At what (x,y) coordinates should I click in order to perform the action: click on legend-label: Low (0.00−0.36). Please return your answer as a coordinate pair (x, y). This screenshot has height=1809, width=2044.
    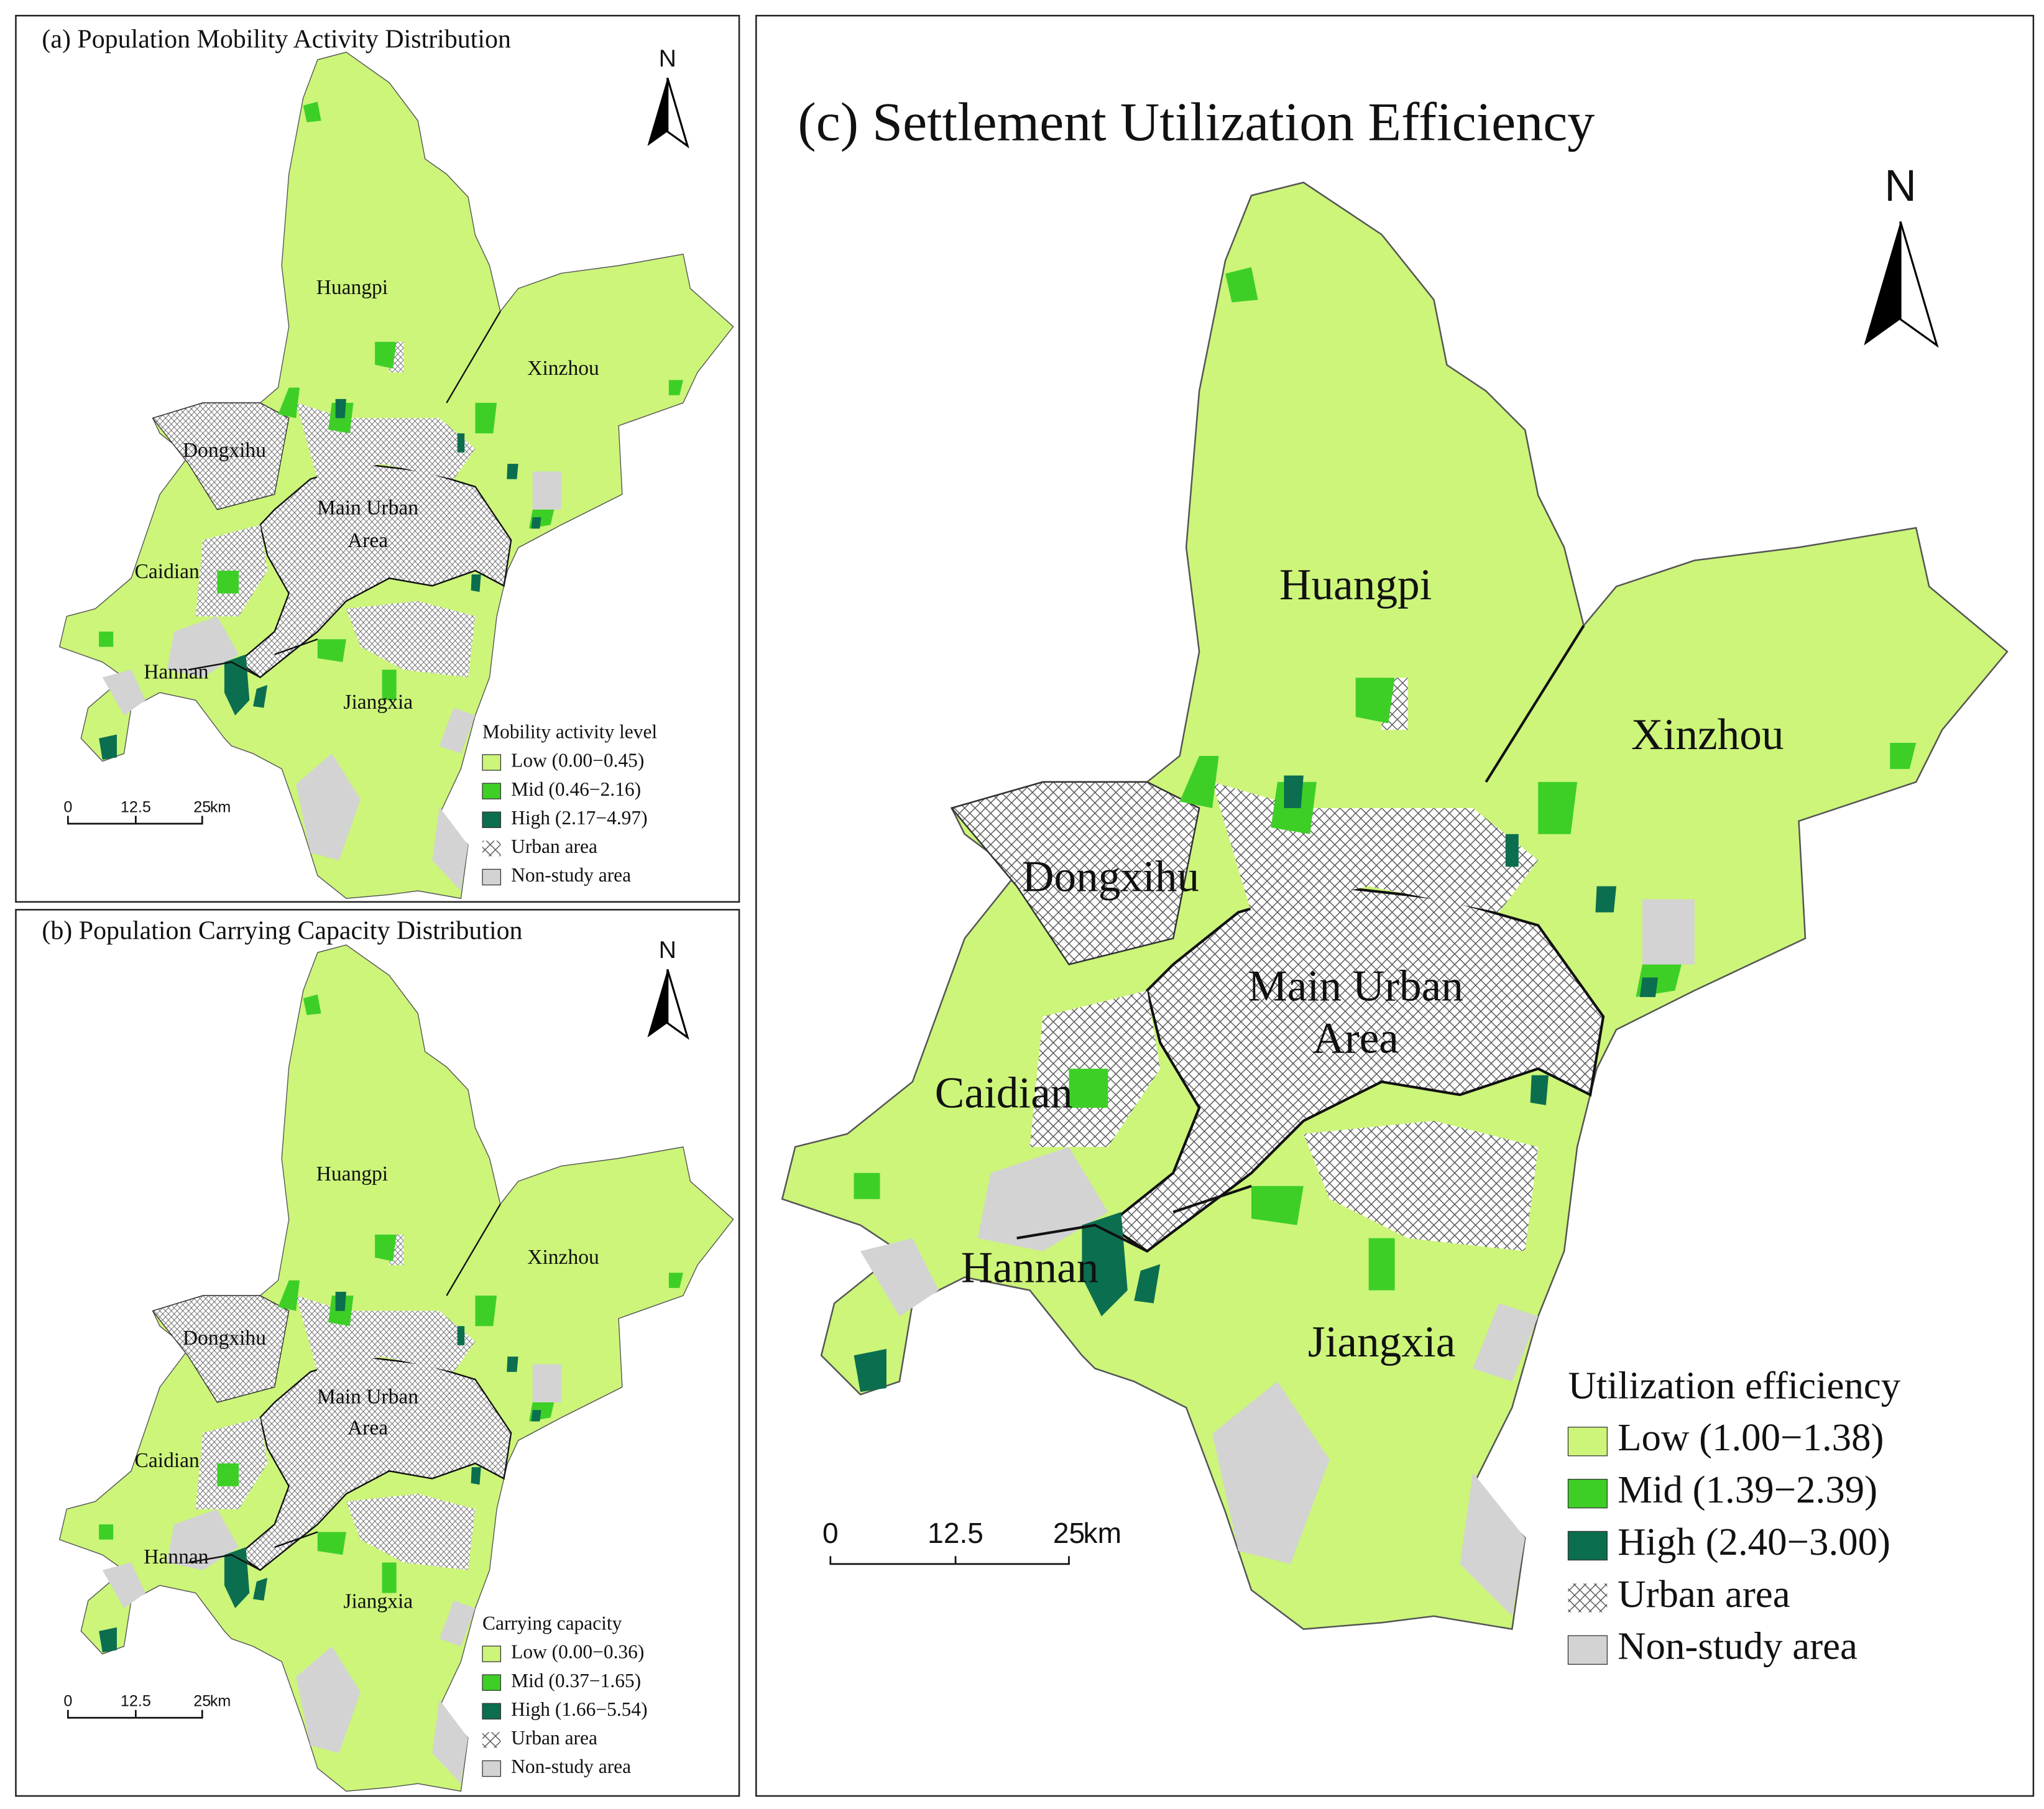
    Looking at the image, I should click on (577, 1652).